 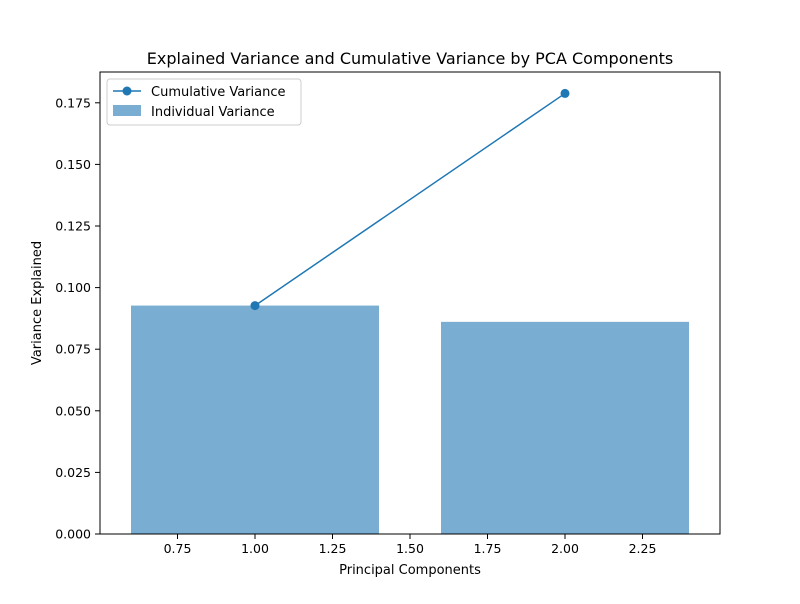 What do you see at coordinates (73, 164) in the screenshot?
I see `y-tick-label: 0.150` at bounding box center [73, 164].